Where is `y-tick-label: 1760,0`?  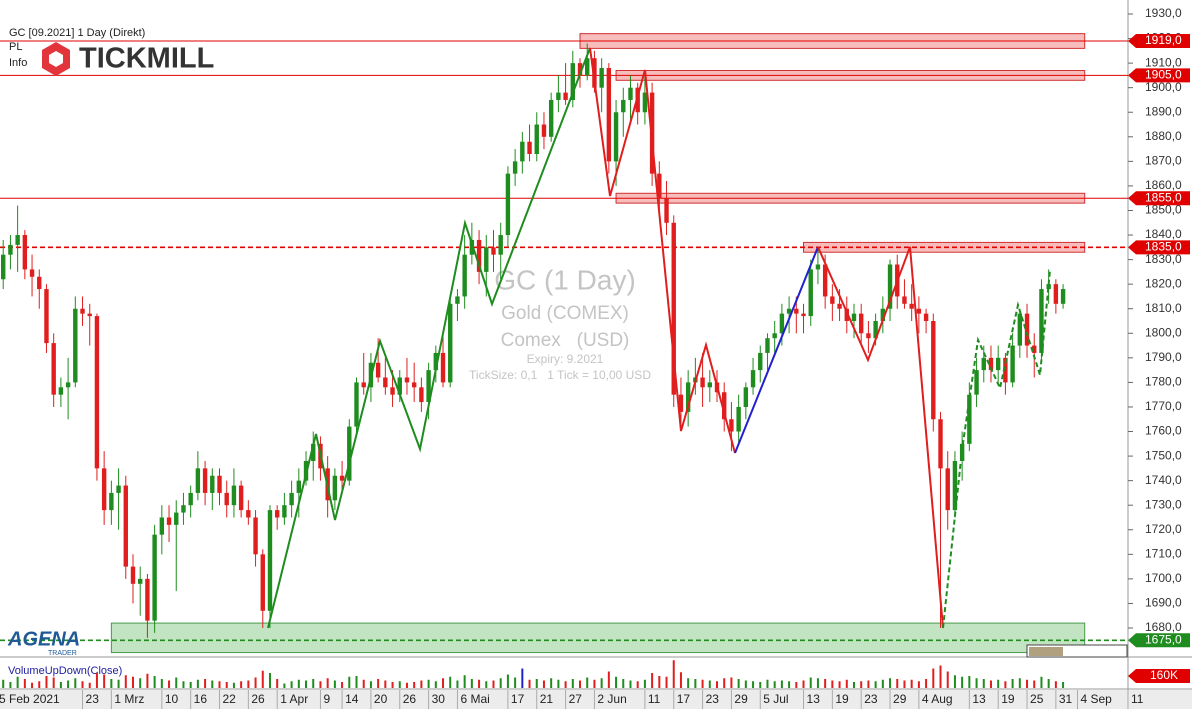
y-tick-label: 1760,0 is located at coordinates (1163, 431).